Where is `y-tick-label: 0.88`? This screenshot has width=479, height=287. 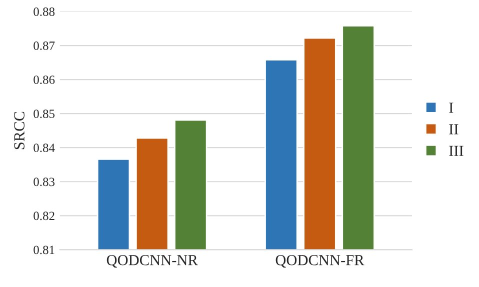 y-tick-label: 0.88 is located at coordinates (44, 12).